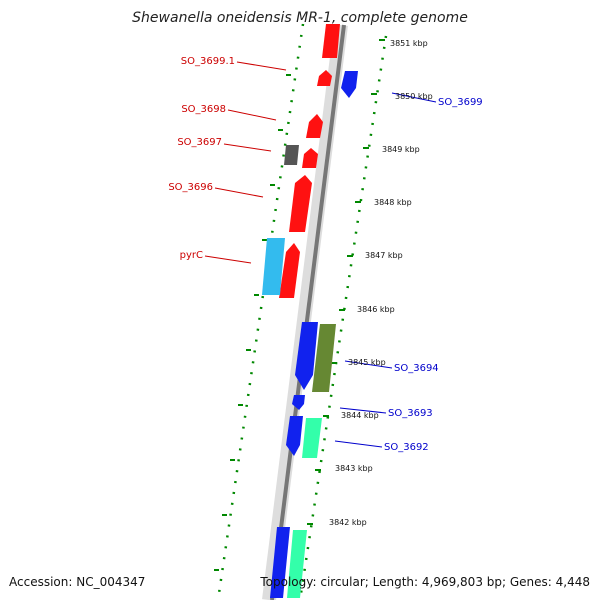  What do you see at coordinates (312, 438) in the screenshot?
I see `cds-green-so3692` at bounding box center [312, 438].